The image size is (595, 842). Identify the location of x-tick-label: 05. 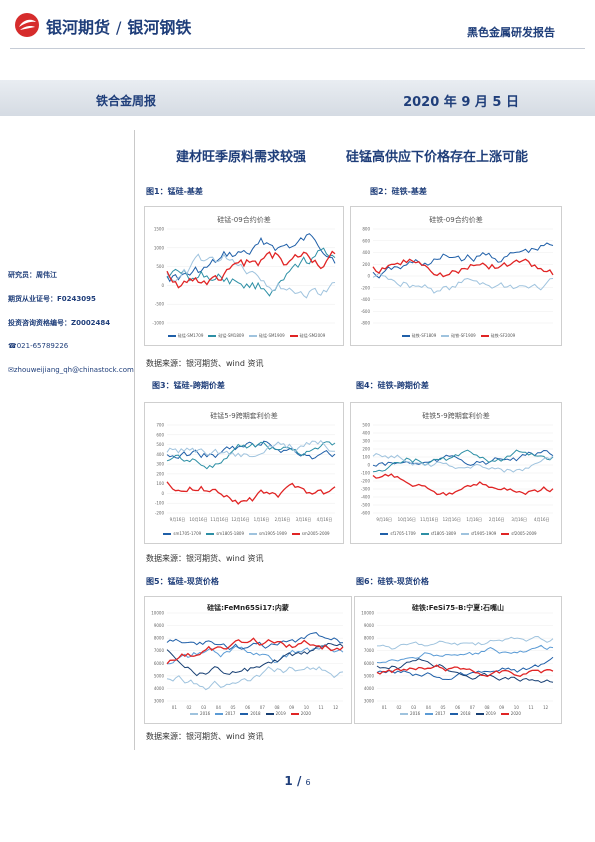
(233, 707).